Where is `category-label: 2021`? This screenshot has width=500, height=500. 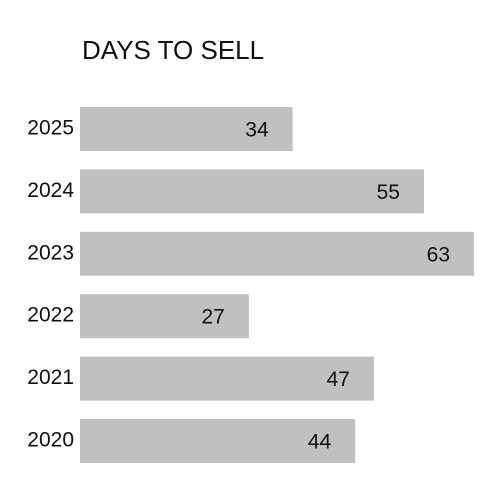 category-label: 2021 is located at coordinates (50, 377).